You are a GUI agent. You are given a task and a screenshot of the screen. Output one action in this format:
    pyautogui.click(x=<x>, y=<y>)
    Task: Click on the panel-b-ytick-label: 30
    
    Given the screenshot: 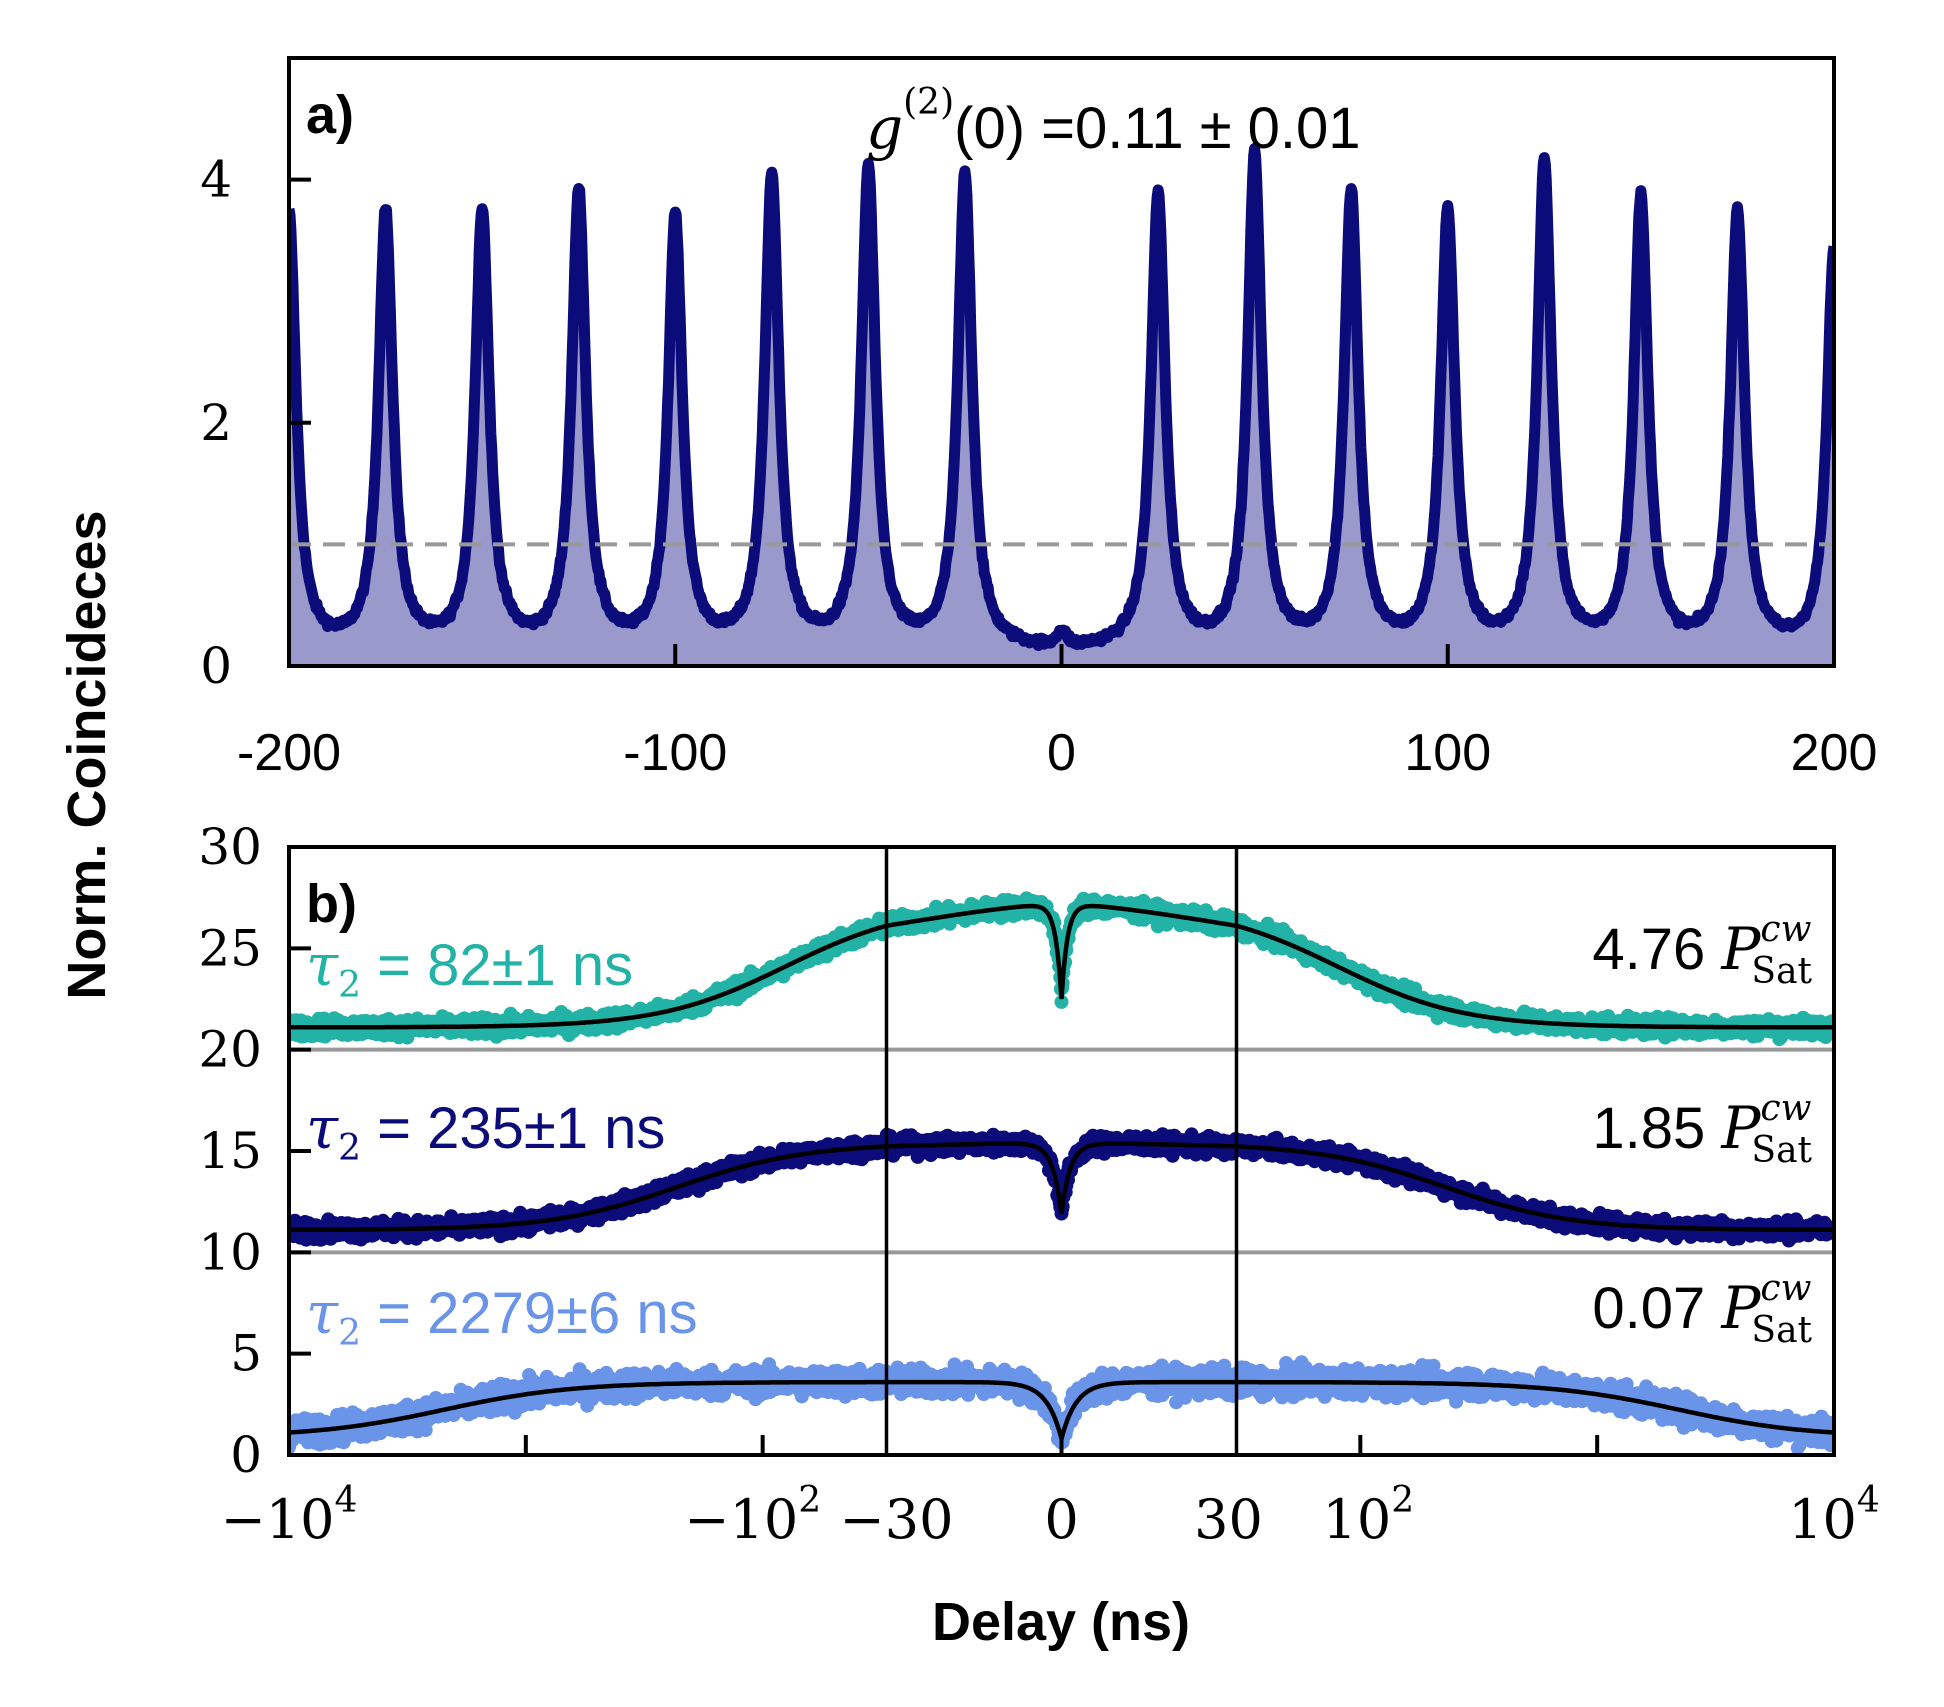 What is the action you would take?
    pyautogui.click(x=230, y=847)
    